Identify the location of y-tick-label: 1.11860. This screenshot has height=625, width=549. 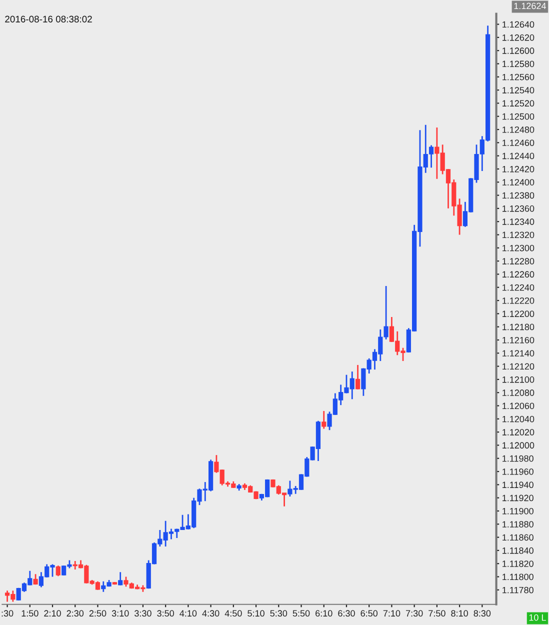
(518, 537).